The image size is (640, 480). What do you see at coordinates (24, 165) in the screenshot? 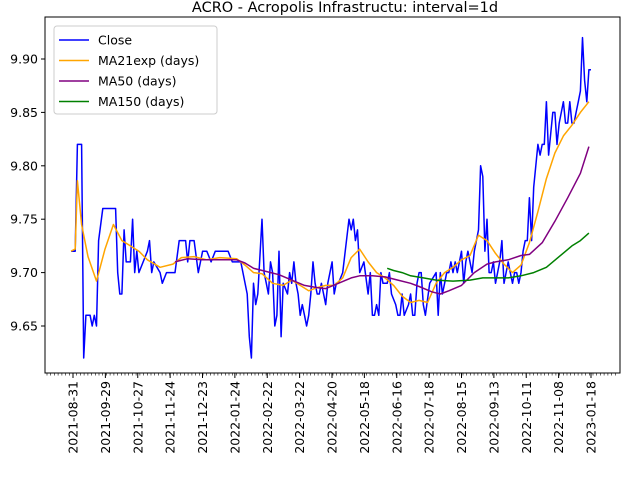
I see `y-tick-label-3: 9.80` at bounding box center [24, 165].